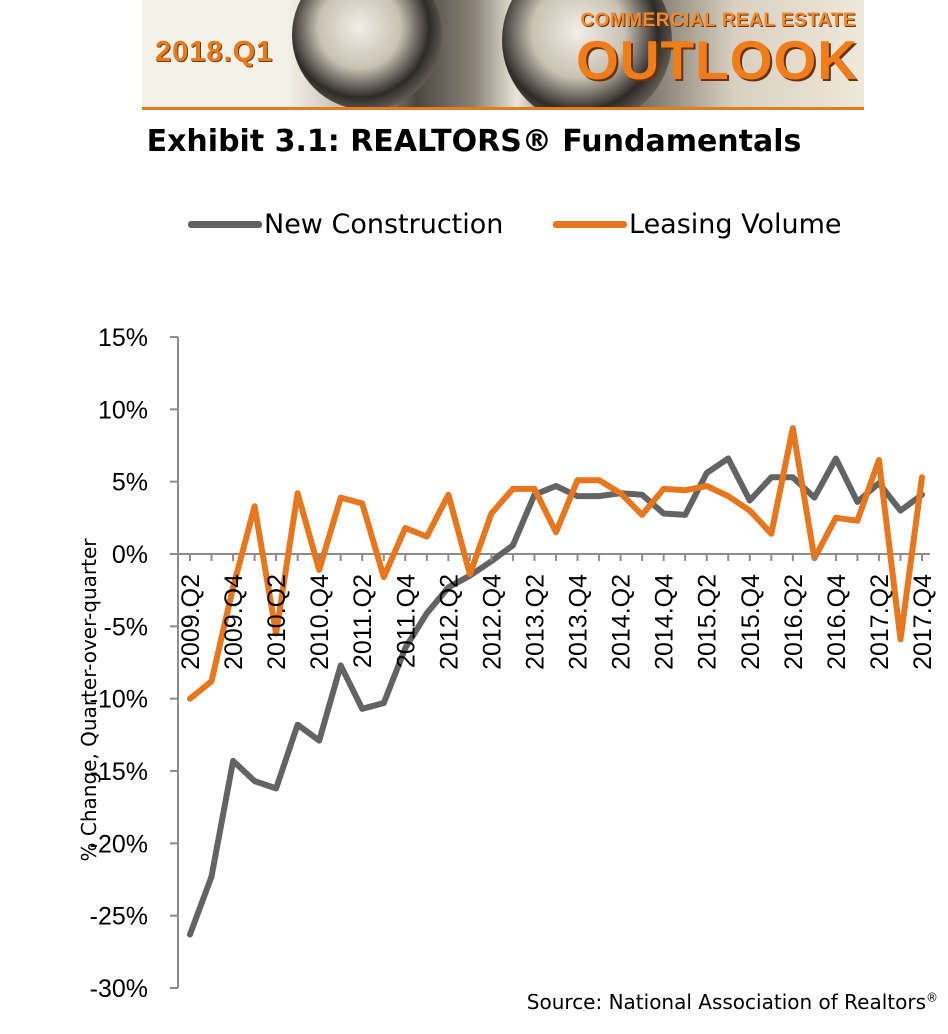 This screenshot has width=948, height=1034. What do you see at coordinates (751, 622) in the screenshot?
I see `x-tick-label: 2015.Q4` at bounding box center [751, 622].